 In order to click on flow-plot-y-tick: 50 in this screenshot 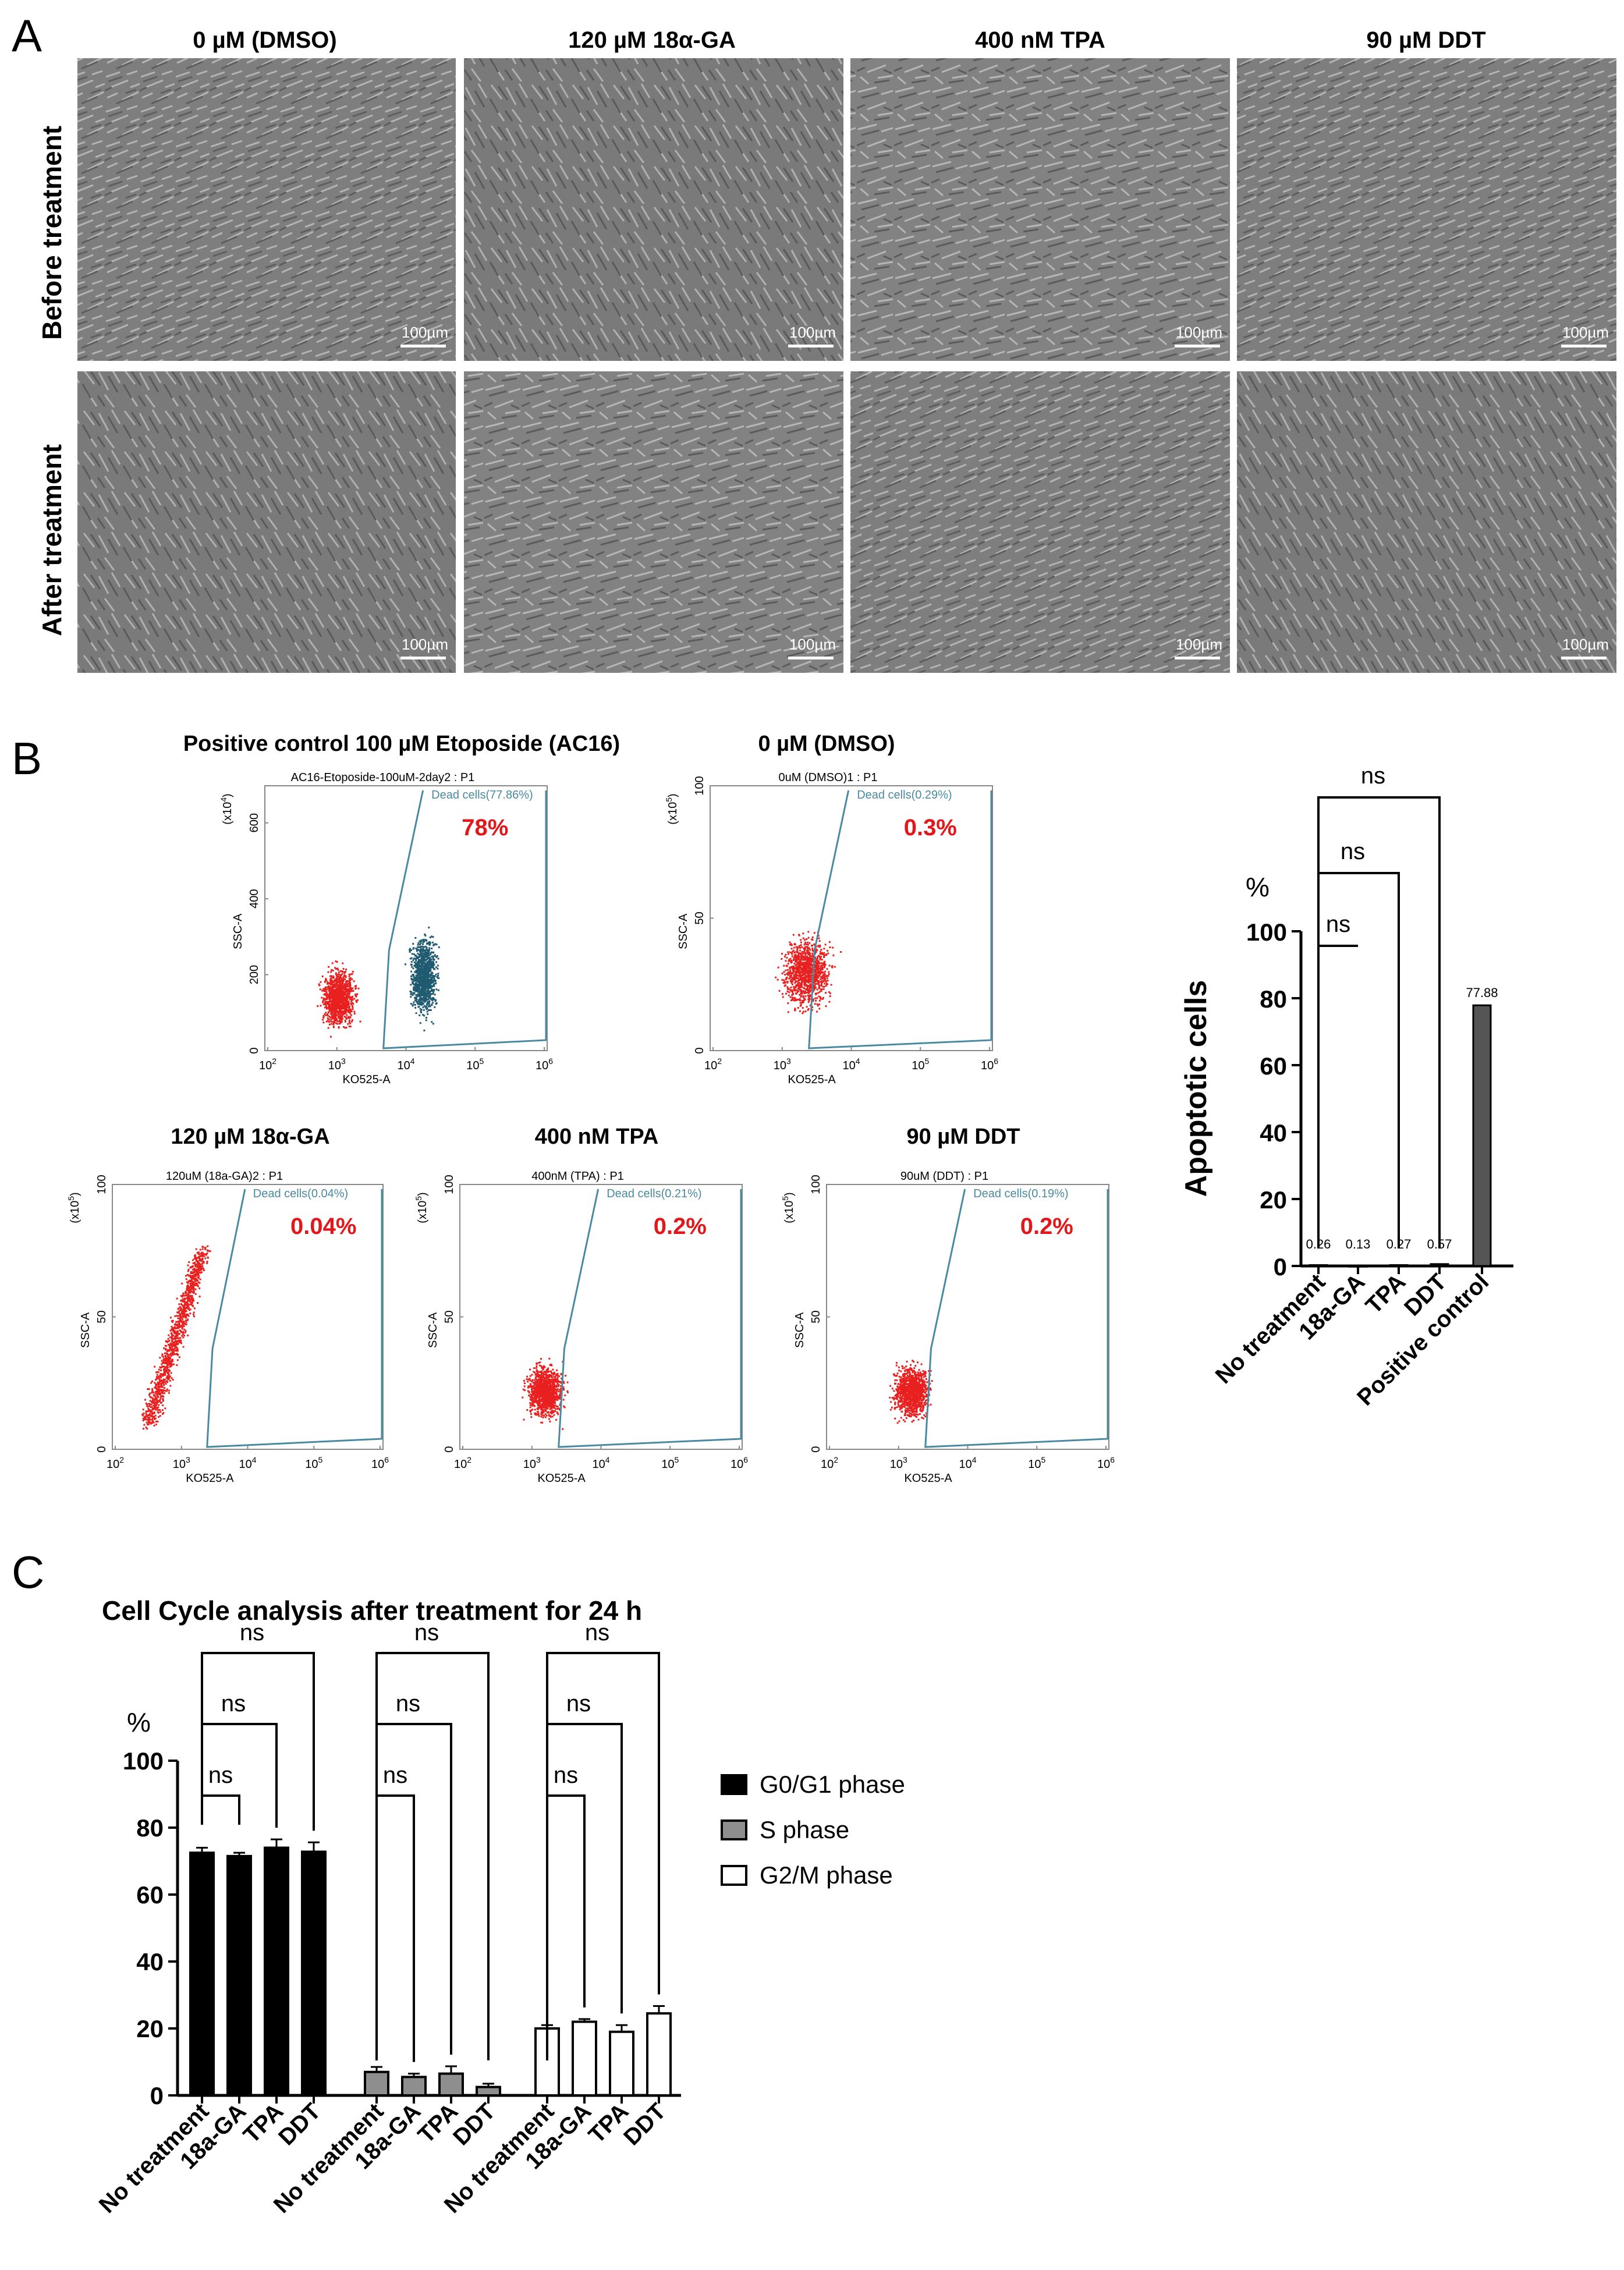, I will do `click(101, 1316)`.